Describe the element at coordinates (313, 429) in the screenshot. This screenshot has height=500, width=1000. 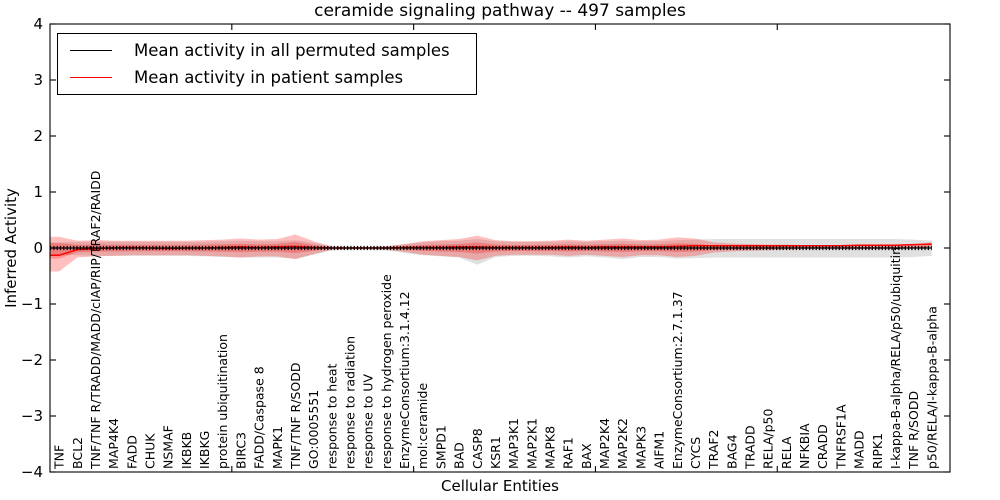
I see `x-tick-label: GO:0005551` at that location.